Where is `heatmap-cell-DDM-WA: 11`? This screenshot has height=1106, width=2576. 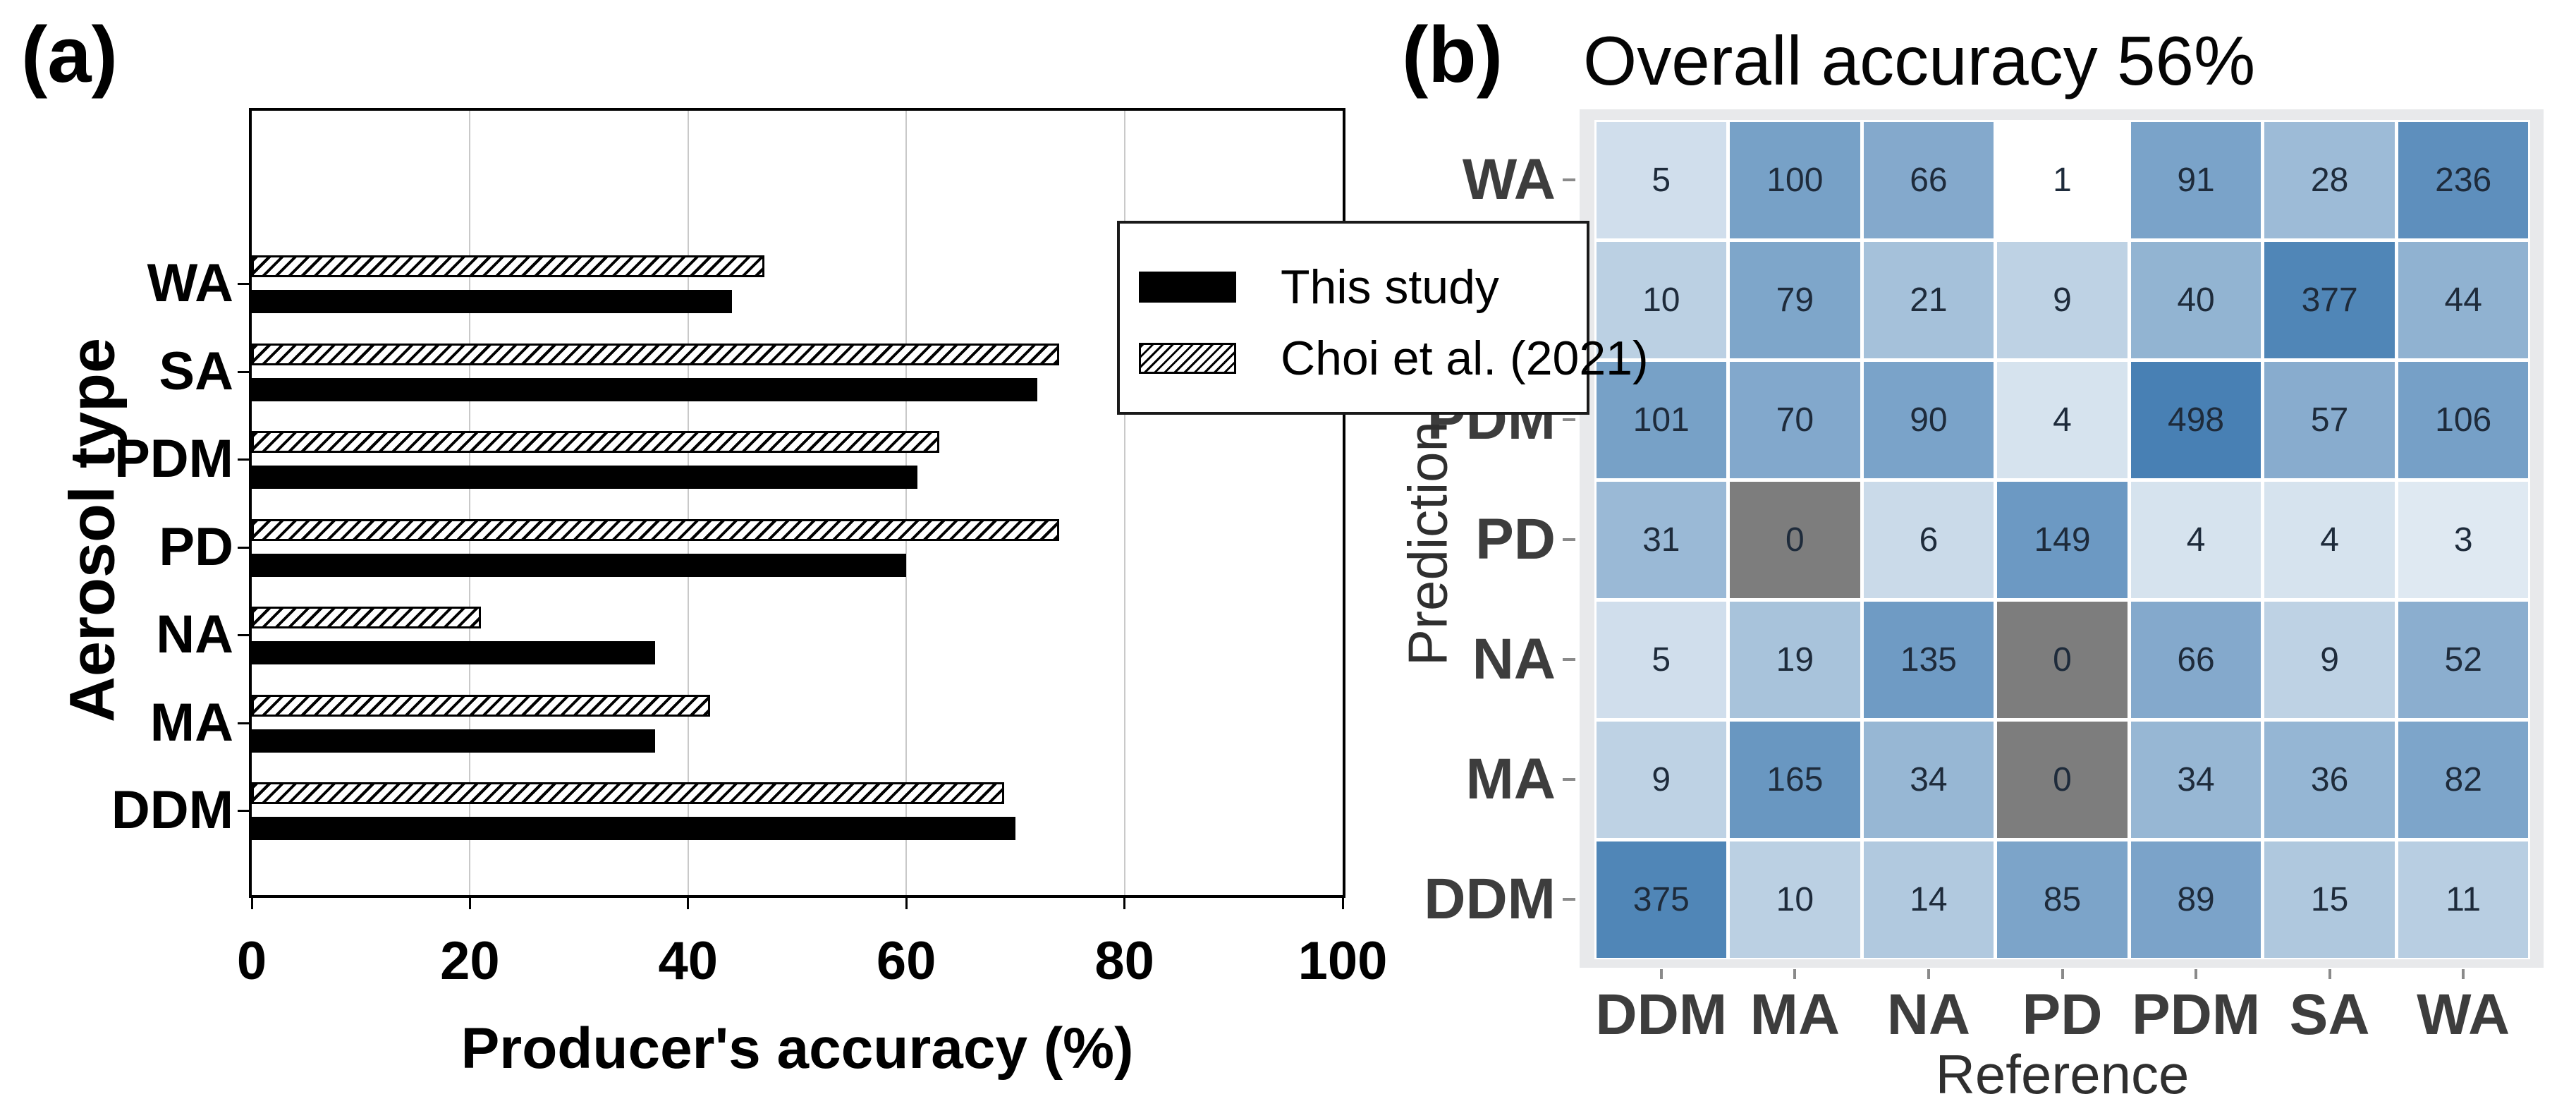
heatmap-cell-DDM-WA: 11 is located at coordinates (2463, 900).